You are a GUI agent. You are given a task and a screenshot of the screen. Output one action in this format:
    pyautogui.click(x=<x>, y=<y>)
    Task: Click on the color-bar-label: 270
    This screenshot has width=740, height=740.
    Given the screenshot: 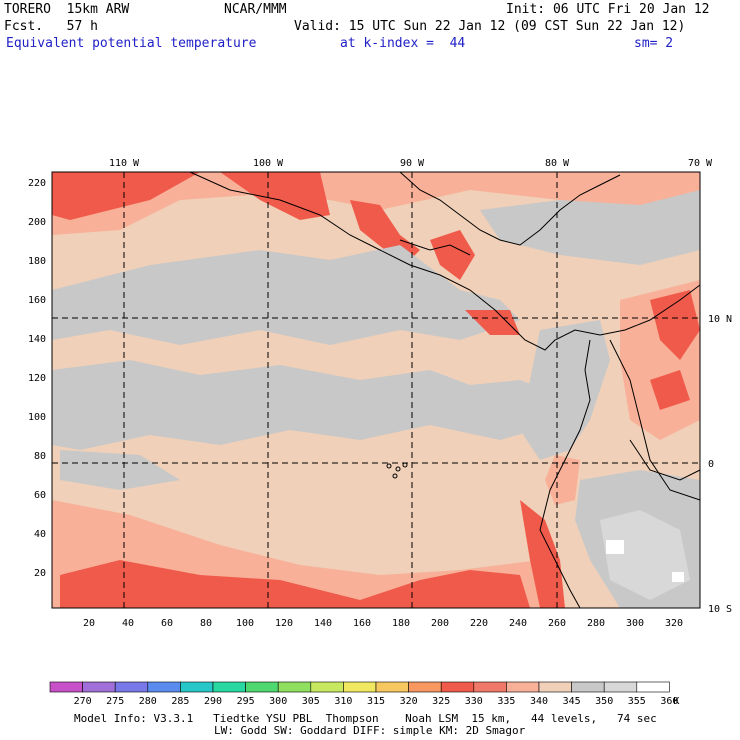 What is the action you would take?
    pyautogui.click(x=83, y=701)
    